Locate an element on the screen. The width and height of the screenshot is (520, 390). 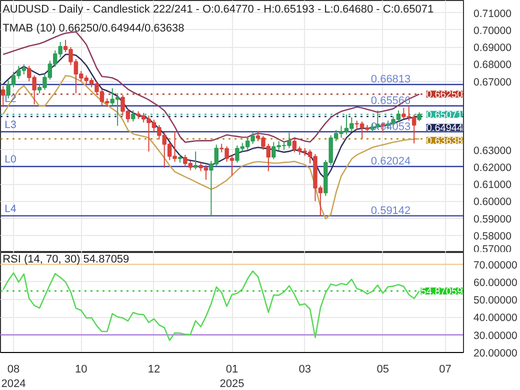
ref-line-label: 0.59142 is located at coordinates (390, 210).